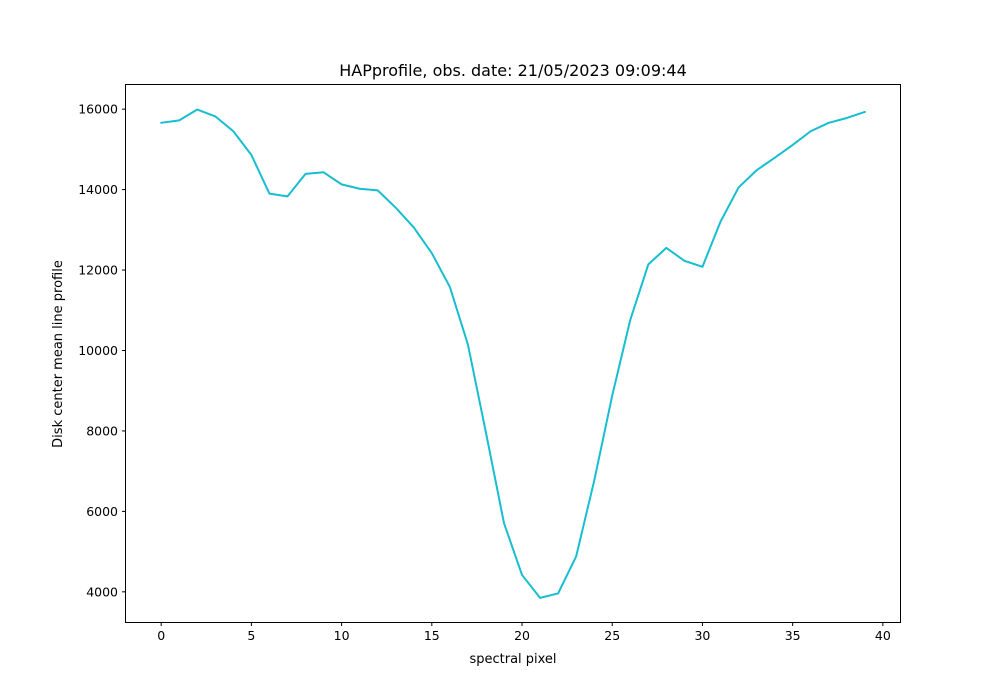 The height and width of the screenshot is (700, 1000). What do you see at coordinates (98, 189) in the screenshot?
I see `y-tick-label: 14000` at bounding box center [98, 189].